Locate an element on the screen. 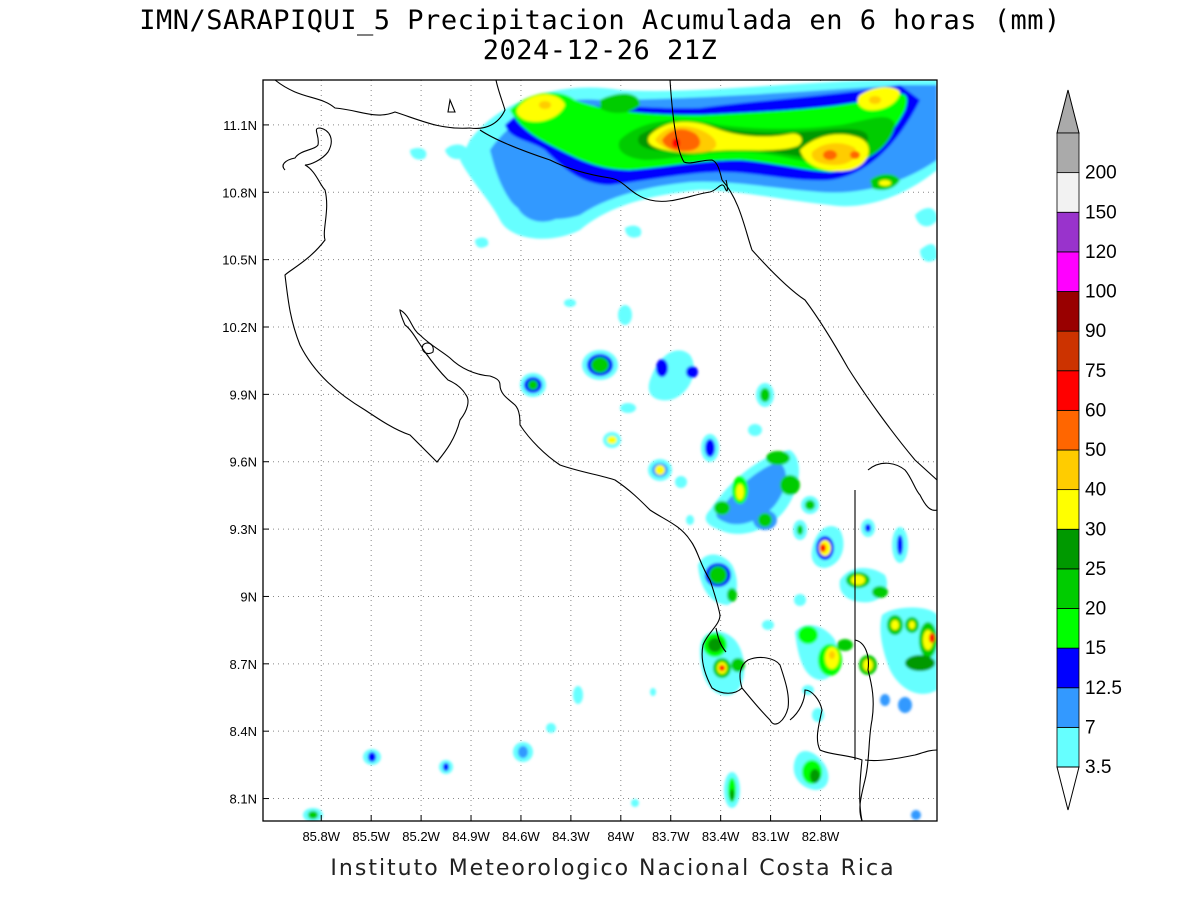 Image resolution: width=1200 pixels, height=900 pixels. colorbar-label: 120 is located at coordinates (1101, 252).